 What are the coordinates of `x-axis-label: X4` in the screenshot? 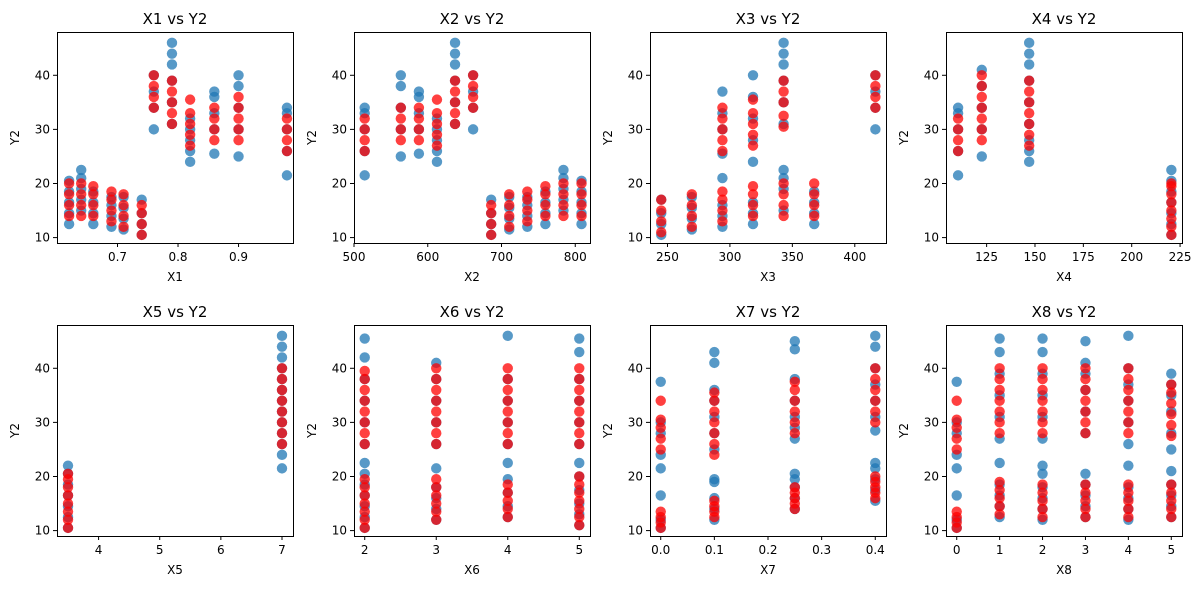 It's located at (1064, 277).